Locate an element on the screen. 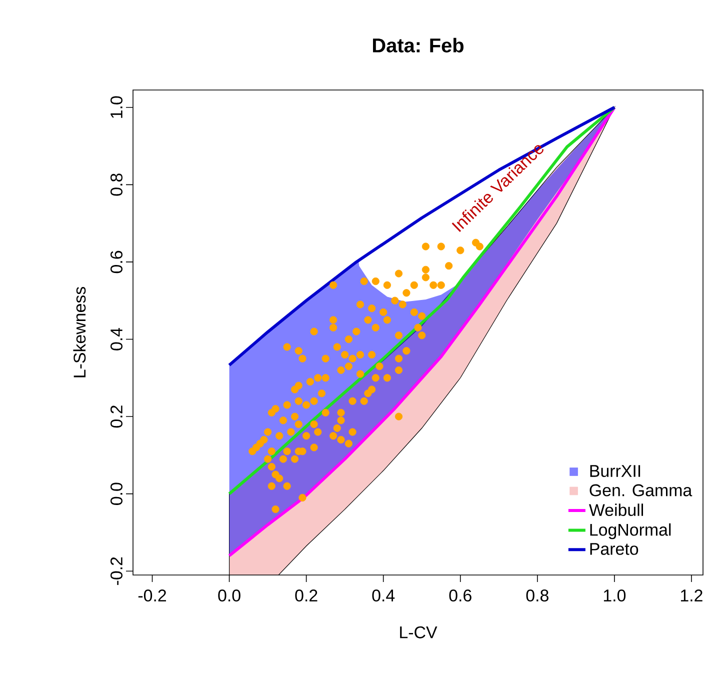 This screenshot has height=694, width=710. chart-title: Data: Feb is located at coordinates (418, 45).